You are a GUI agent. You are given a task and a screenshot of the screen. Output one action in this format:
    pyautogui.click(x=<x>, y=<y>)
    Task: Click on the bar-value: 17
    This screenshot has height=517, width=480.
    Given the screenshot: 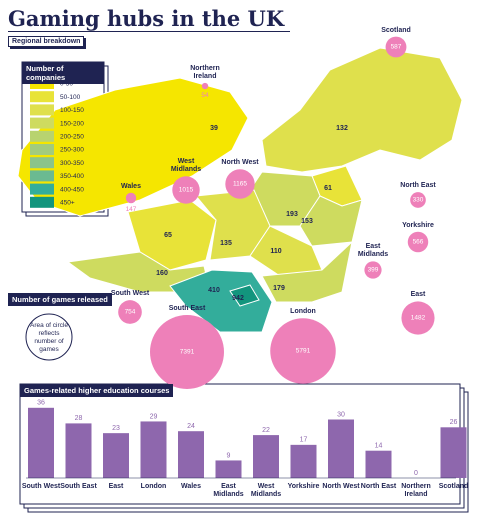 What is the action you would take?
    pyautogui.click(x=304, y=440)
    